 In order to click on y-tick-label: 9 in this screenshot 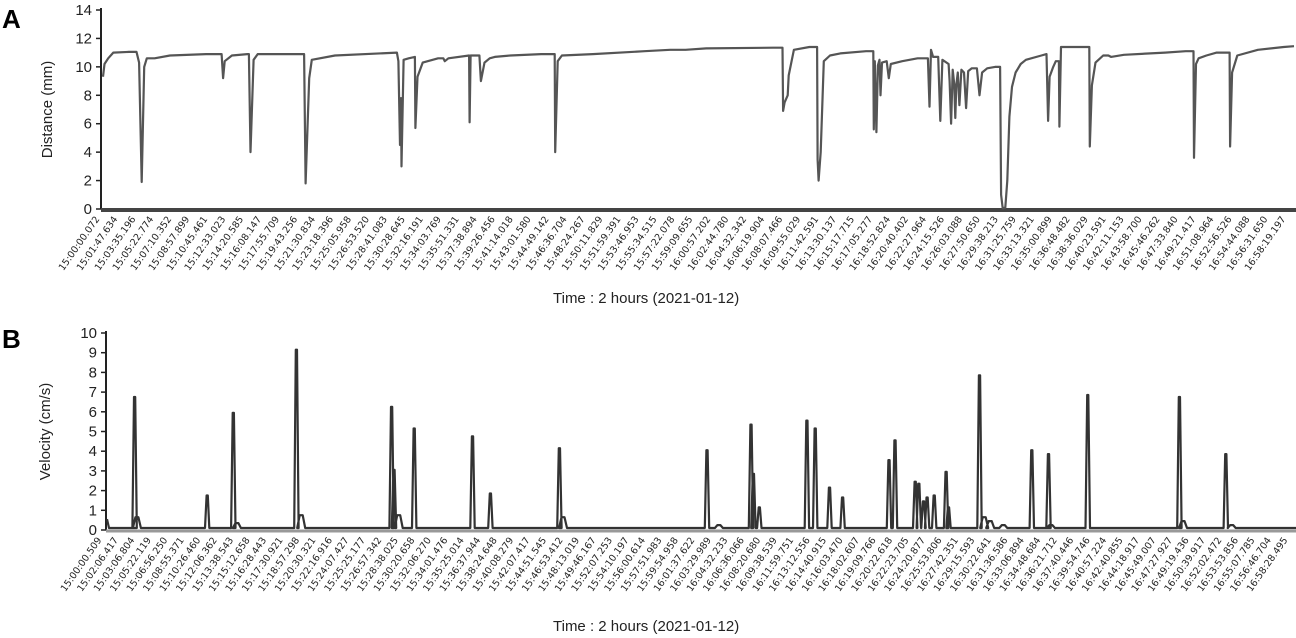, I will do `click(93, 353)`.